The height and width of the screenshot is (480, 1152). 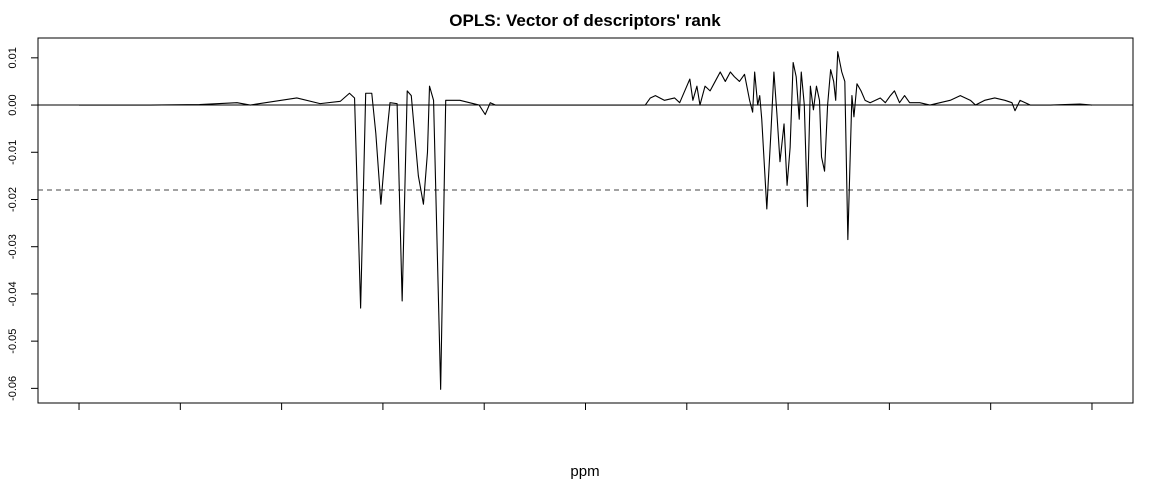 What do you see at coordinates (13, 388) in the screenshot?
I see `y-tick-label: -0.06` at bounding box center [13, 388].